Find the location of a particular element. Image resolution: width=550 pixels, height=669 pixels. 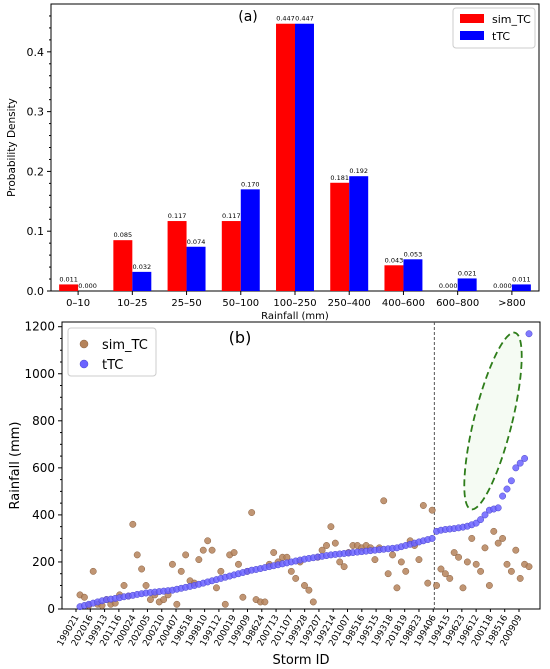

y-axis-label-b: Rainfall (mm) is located at coordinates (15, 466).